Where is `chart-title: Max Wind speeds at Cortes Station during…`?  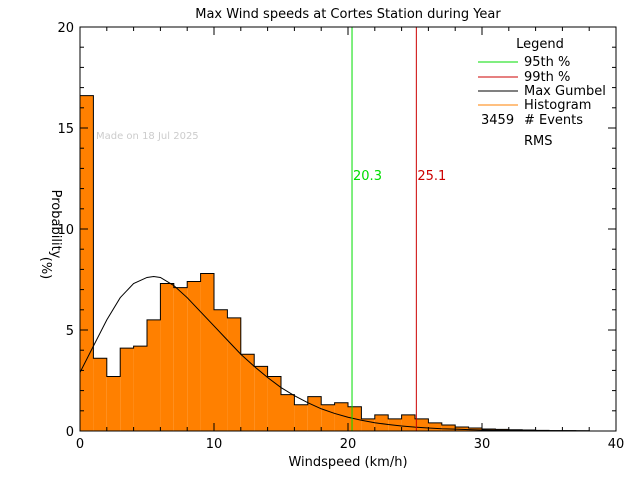
chart-title: Max Wind speeds at Cortes Station during… is located at coordinates (348, 14).